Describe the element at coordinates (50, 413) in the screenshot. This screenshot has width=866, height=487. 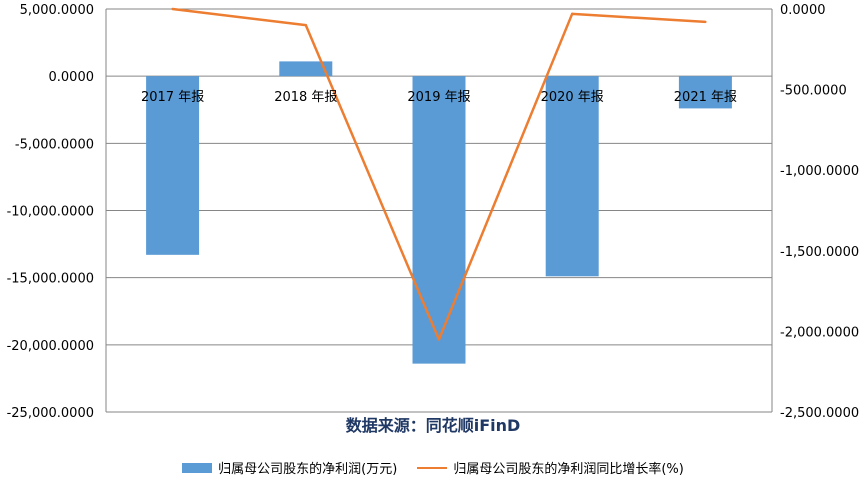
I see `left-axis-tick-label: -25,000.0000` at that location.